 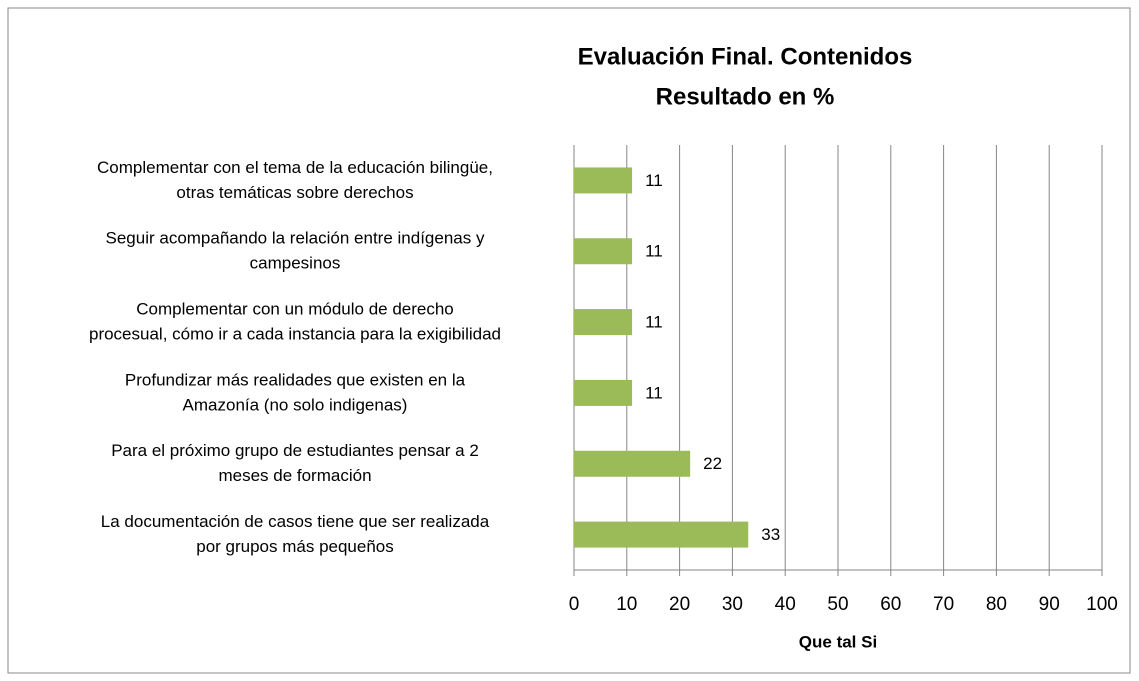 I want to click on x-tick-label: 50, so click(x=837, y=604).